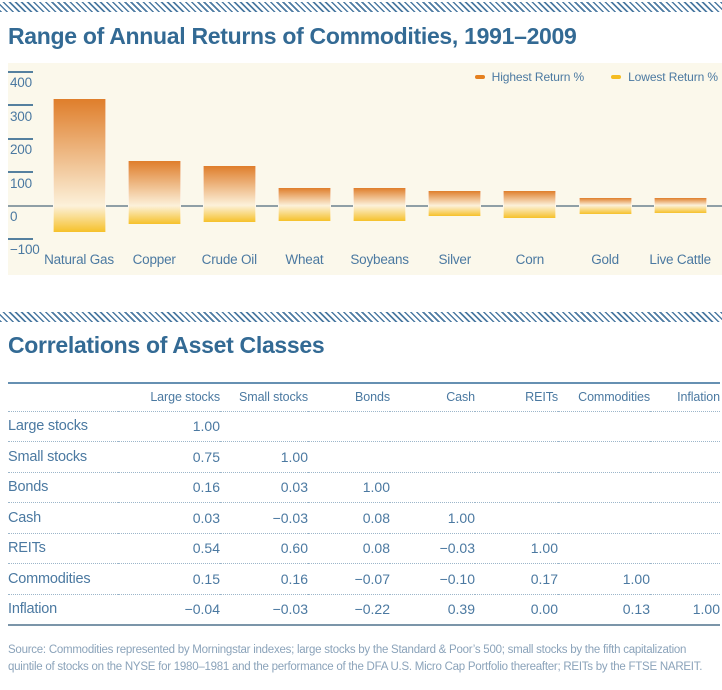 This screenshot has height=690, width=722. What do you see at coordinates (63, 397) in the screenshot?
I see `header-cell-empty` at bounding box center [63, 397].